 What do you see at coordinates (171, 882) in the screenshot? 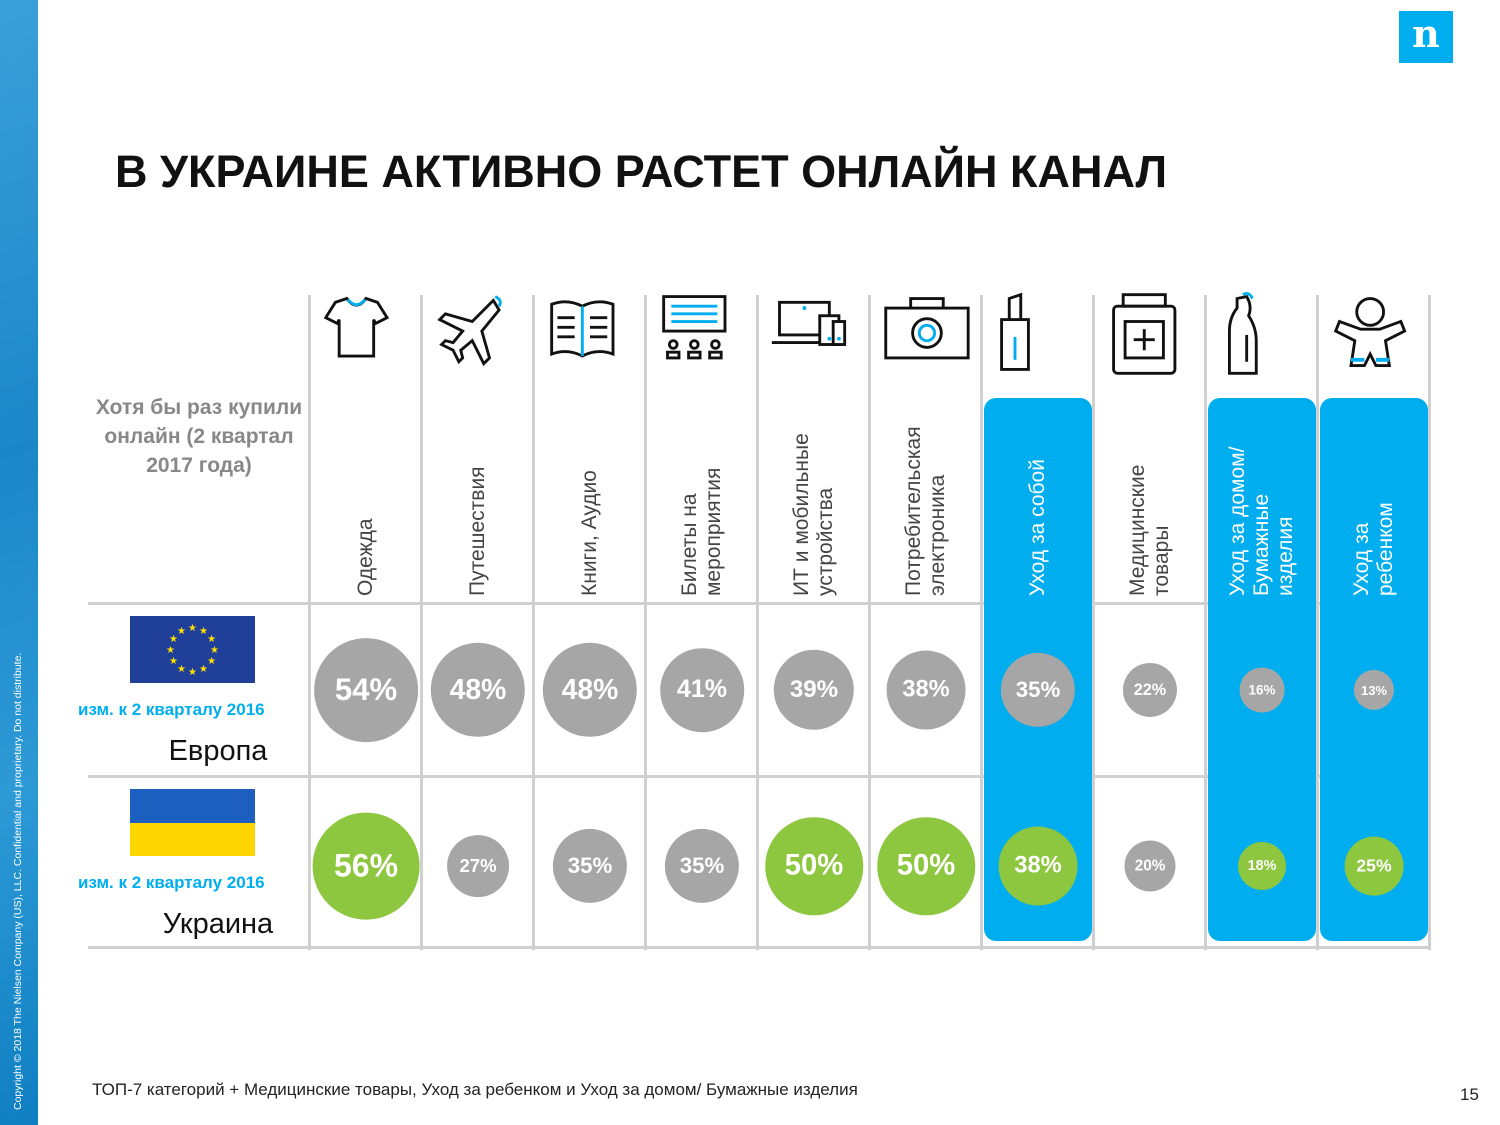
I see `ukraine-change-label: изм. к 2 кварталу 2016` at bounding box center [171, 882].